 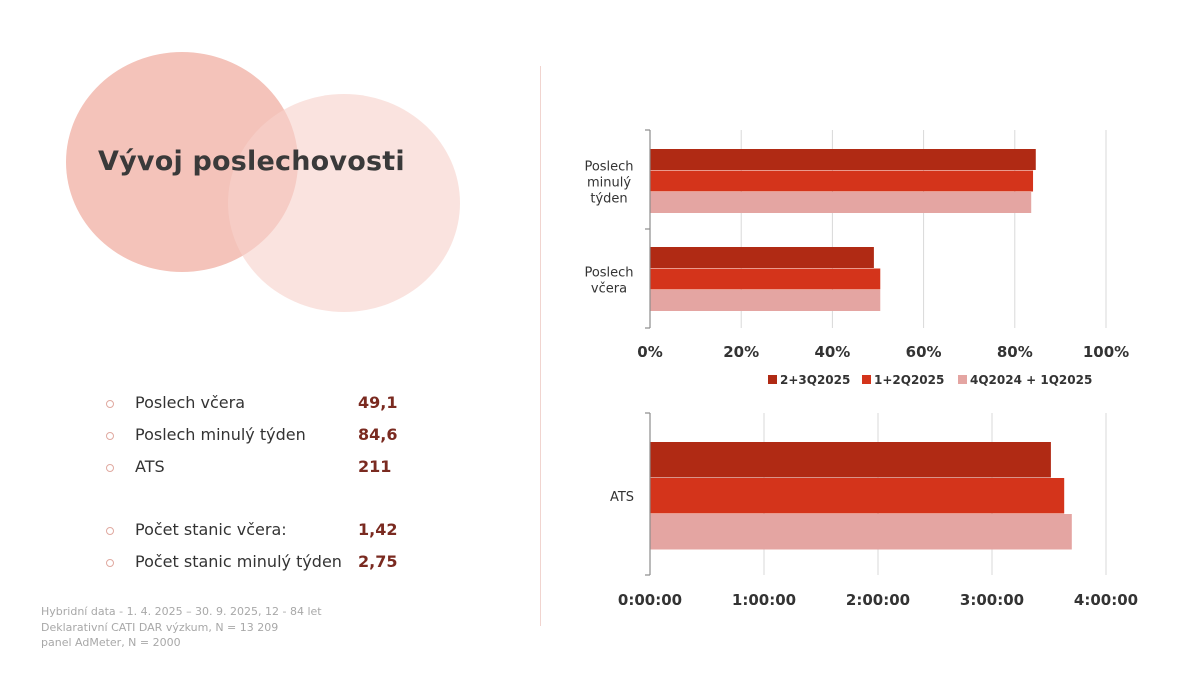 What do you see at coordinates (832, 352) in the screenshot?
I see `x-tick-label: 40%` at bounding box center [832, 352].